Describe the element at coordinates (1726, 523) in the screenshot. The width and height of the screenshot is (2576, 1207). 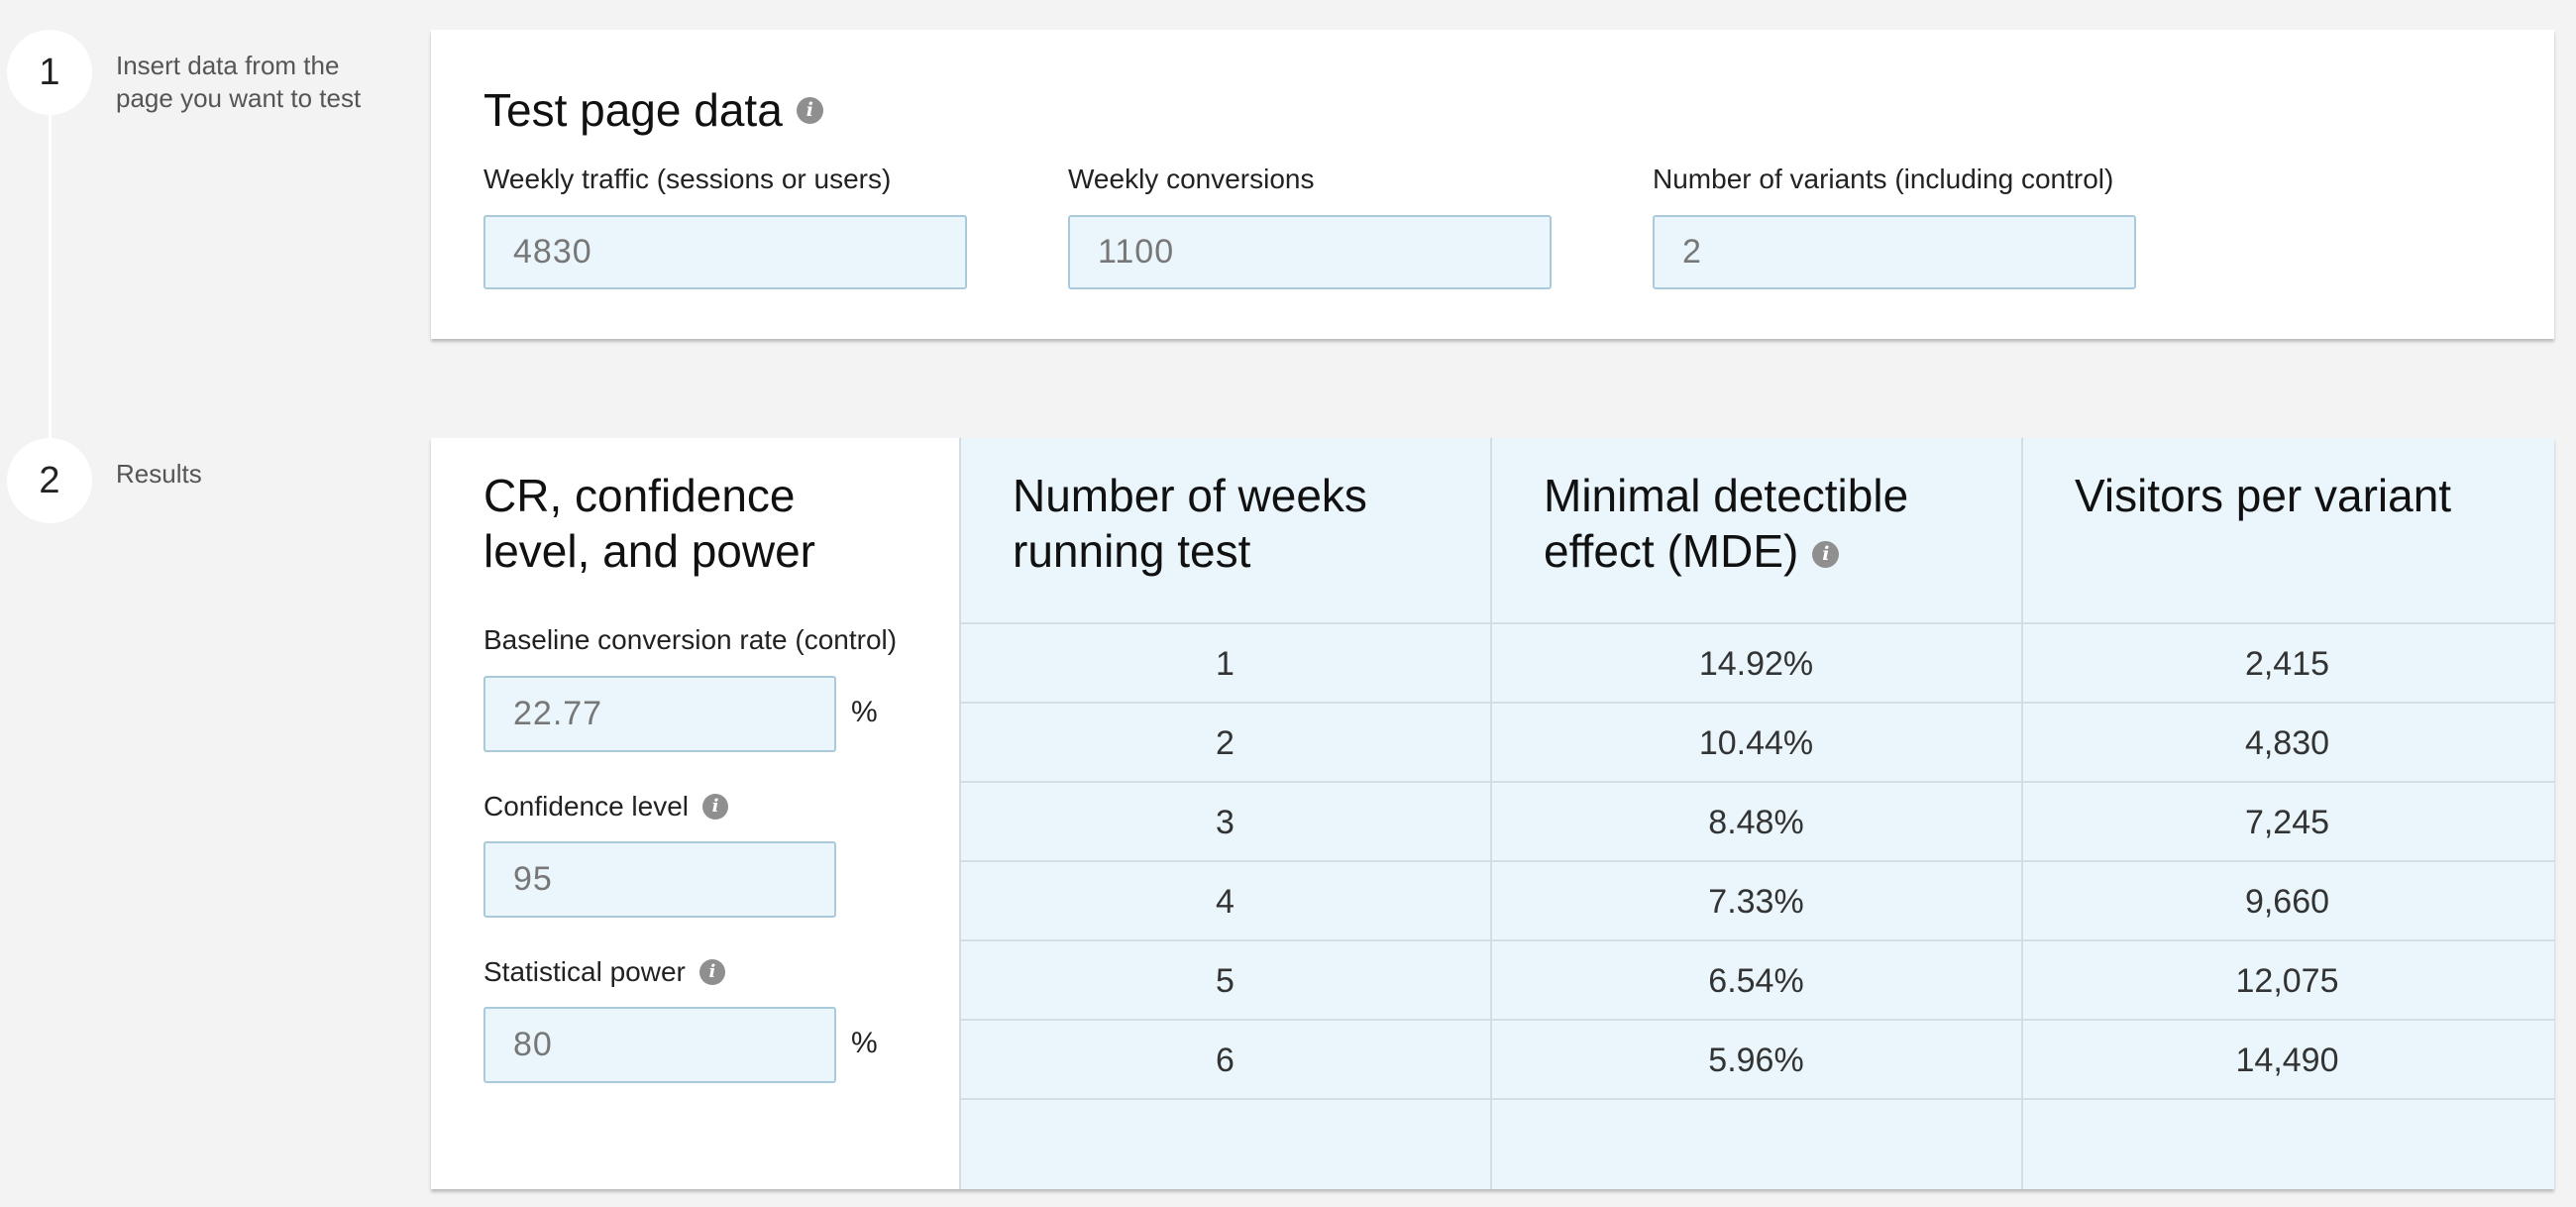
I see `mde-column-header-text: Minimal detectible effect (MDE)` at that location.